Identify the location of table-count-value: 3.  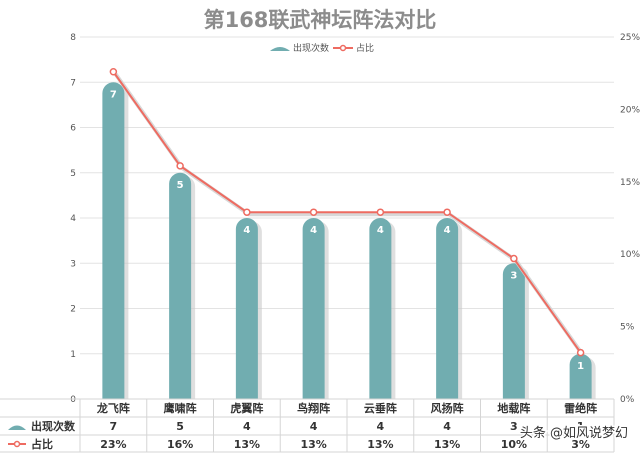
(514, 426).